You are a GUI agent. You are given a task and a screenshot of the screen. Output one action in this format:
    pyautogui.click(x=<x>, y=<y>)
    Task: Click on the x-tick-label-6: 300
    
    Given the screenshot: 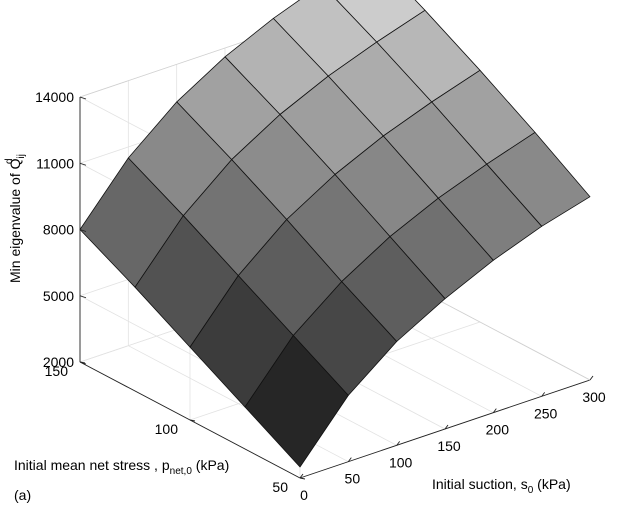 What is the action you would take?
    pyautogui.click(x=594, y=397)
    